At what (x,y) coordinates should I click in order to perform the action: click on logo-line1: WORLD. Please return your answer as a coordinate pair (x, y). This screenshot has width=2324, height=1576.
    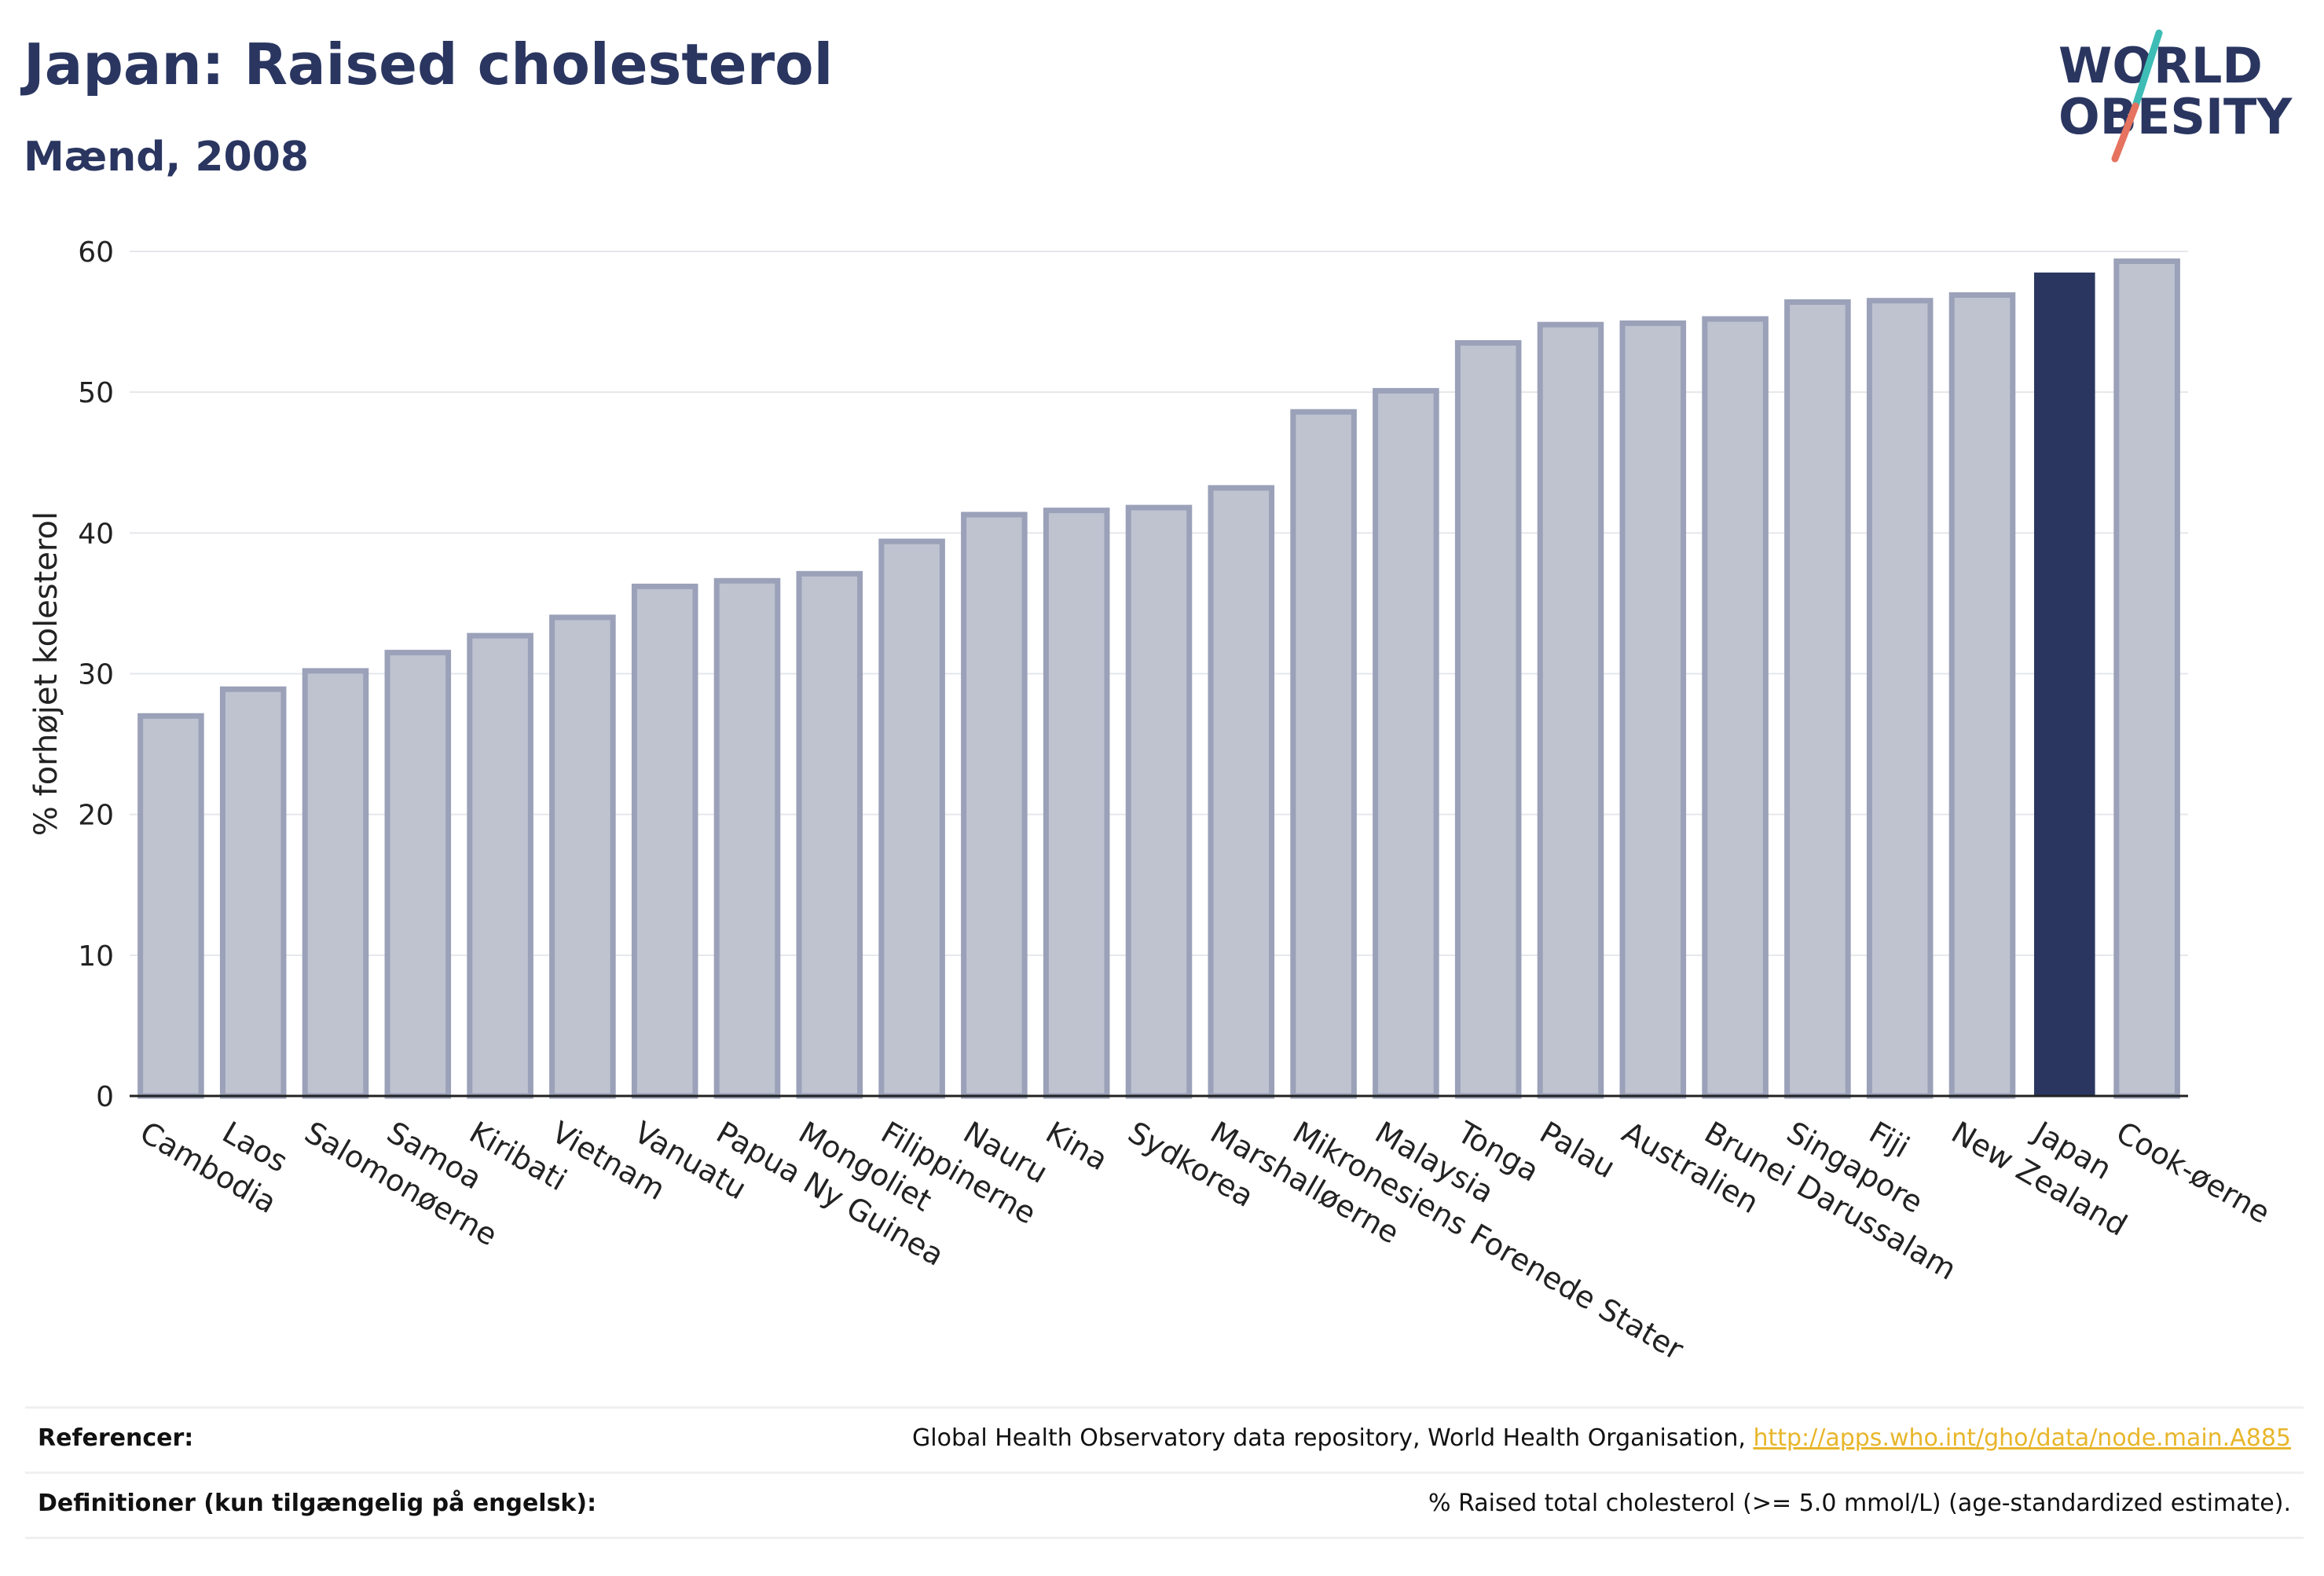
    Looking at the image, I should click on (2160, 65).